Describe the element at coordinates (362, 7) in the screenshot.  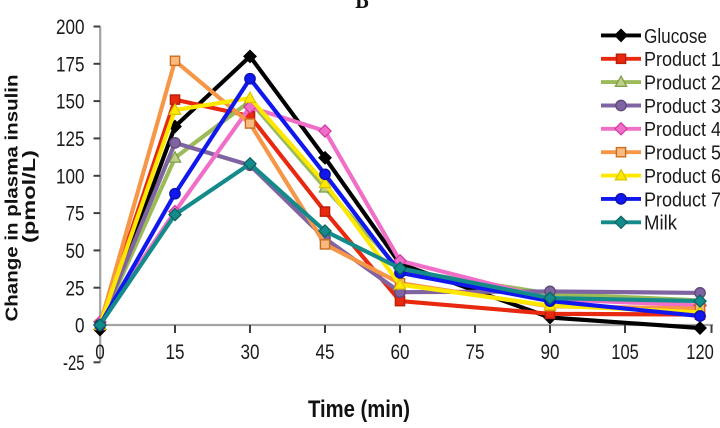
I see `svg-text: B` at that location.